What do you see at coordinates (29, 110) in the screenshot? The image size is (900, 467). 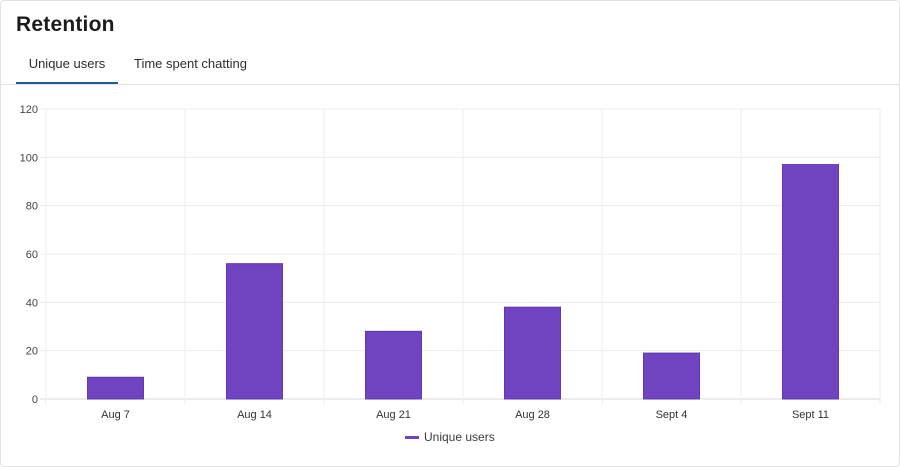 I see `y-tick-label: 120` at bounding box center [29, 110].